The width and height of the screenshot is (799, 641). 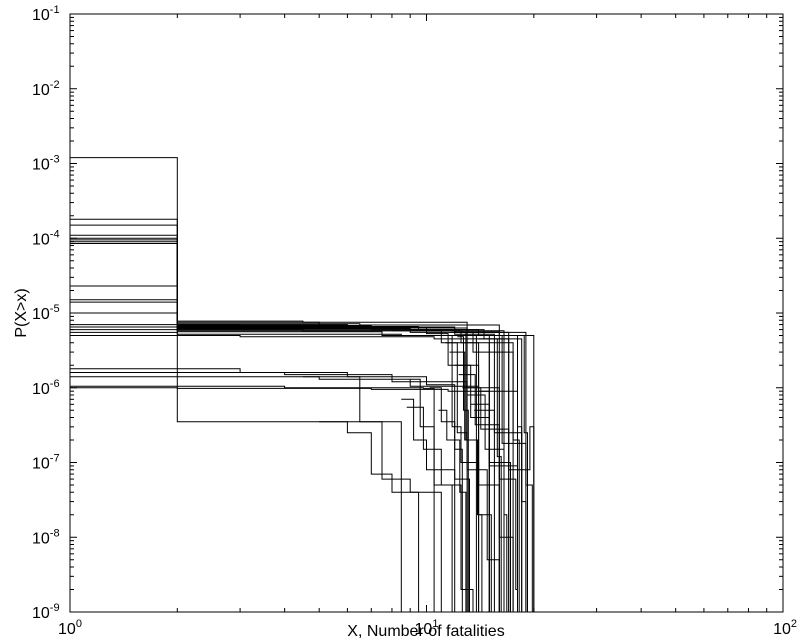 I want to click on y-tick-label-1: 10⁻⁸, so click(x=46, y=537).